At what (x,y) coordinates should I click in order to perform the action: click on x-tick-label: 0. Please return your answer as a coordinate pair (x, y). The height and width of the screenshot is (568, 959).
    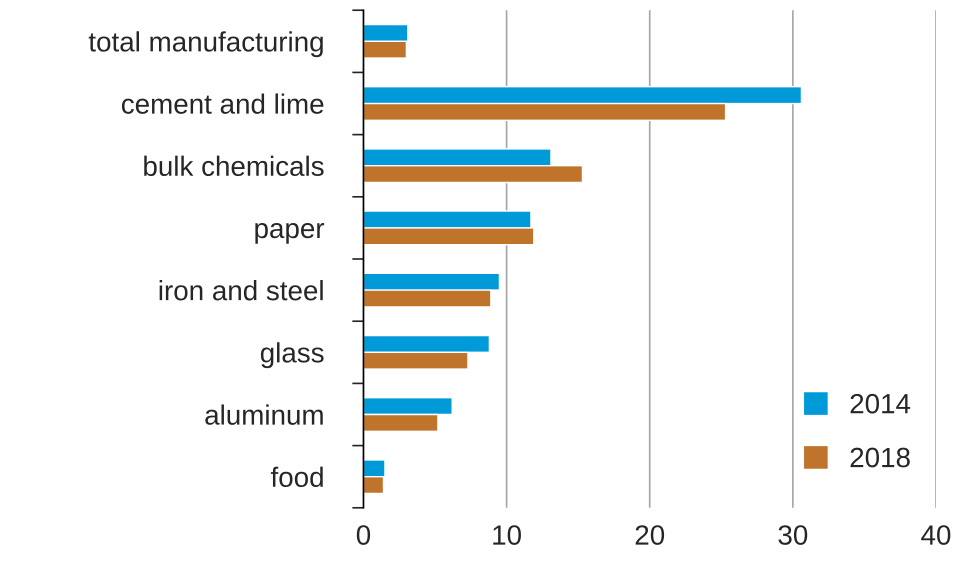
    Looking at the image, I should click on (363, 535).